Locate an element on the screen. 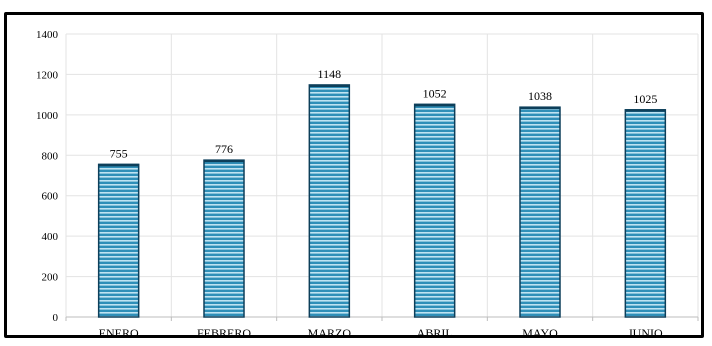  bar-febrero is located at coordinates (224, 238).